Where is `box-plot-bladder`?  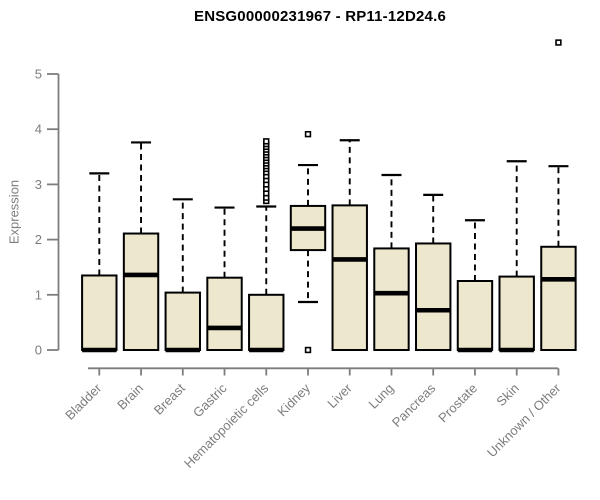 box-plot-bladder is located at coordinates (99, 262).